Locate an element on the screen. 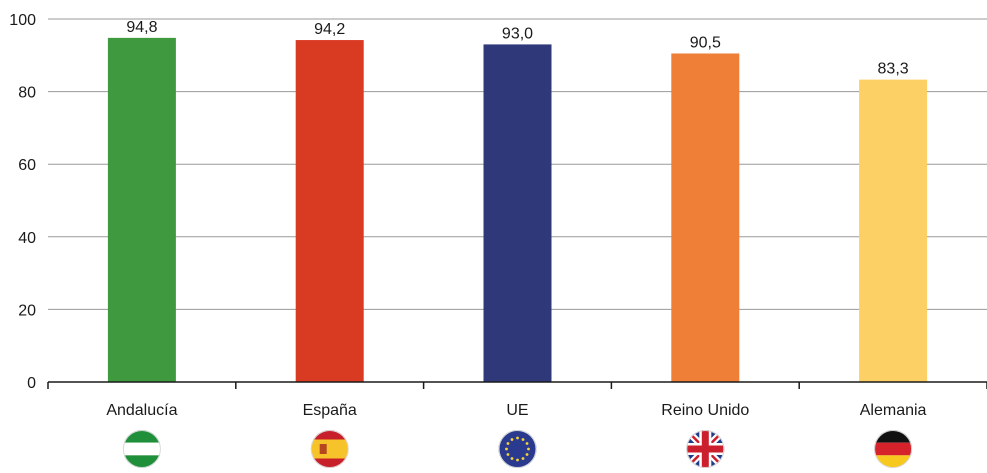 This screenshot has height=473, width=987. spain-flag-icon is located at coordinates (329, 449).